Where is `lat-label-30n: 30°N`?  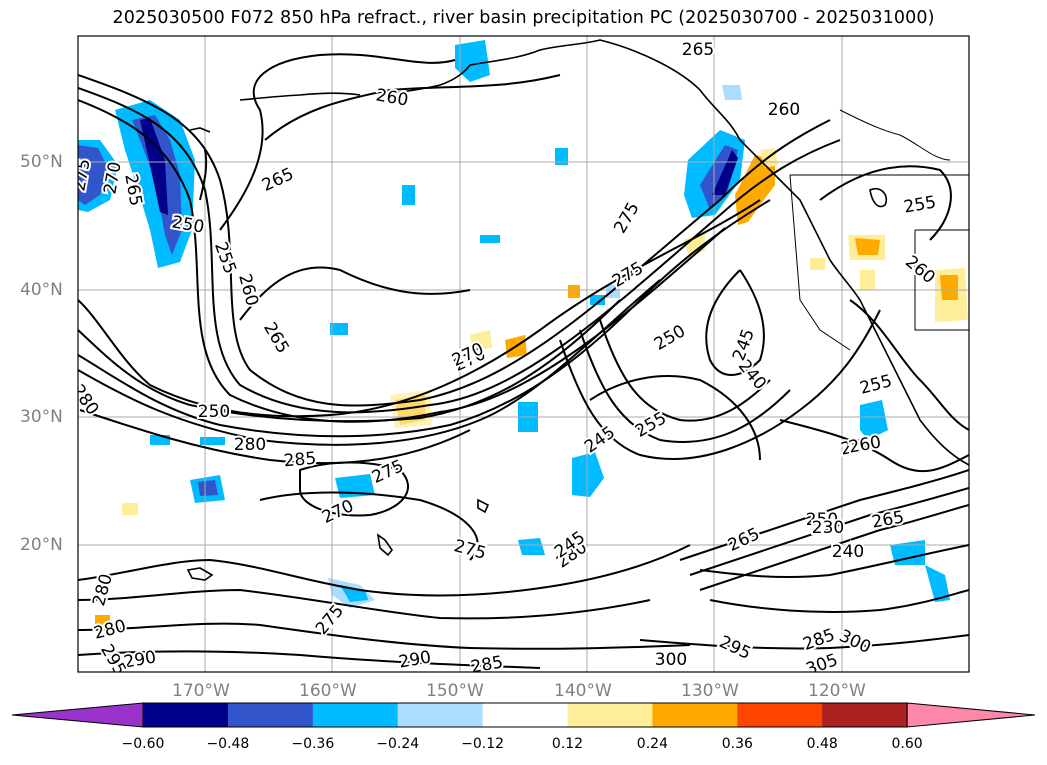
lat-label-30n: 30°N is located at coordinates (41, 417).